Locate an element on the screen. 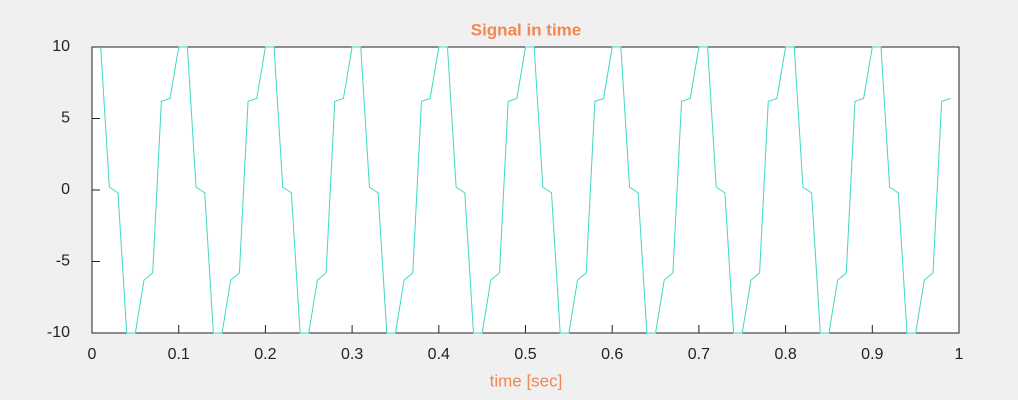  x-tick-label: 0.4 is located at coordinates (439, 354).